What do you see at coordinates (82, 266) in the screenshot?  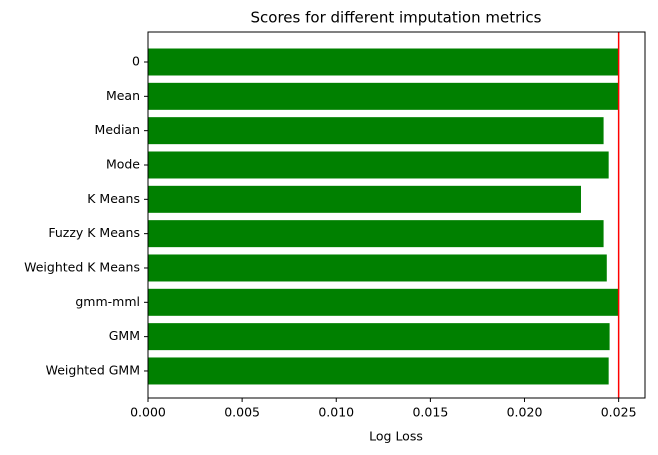 I see `y-tick-label: Weighted K Means` at bounding box center [82, 266].